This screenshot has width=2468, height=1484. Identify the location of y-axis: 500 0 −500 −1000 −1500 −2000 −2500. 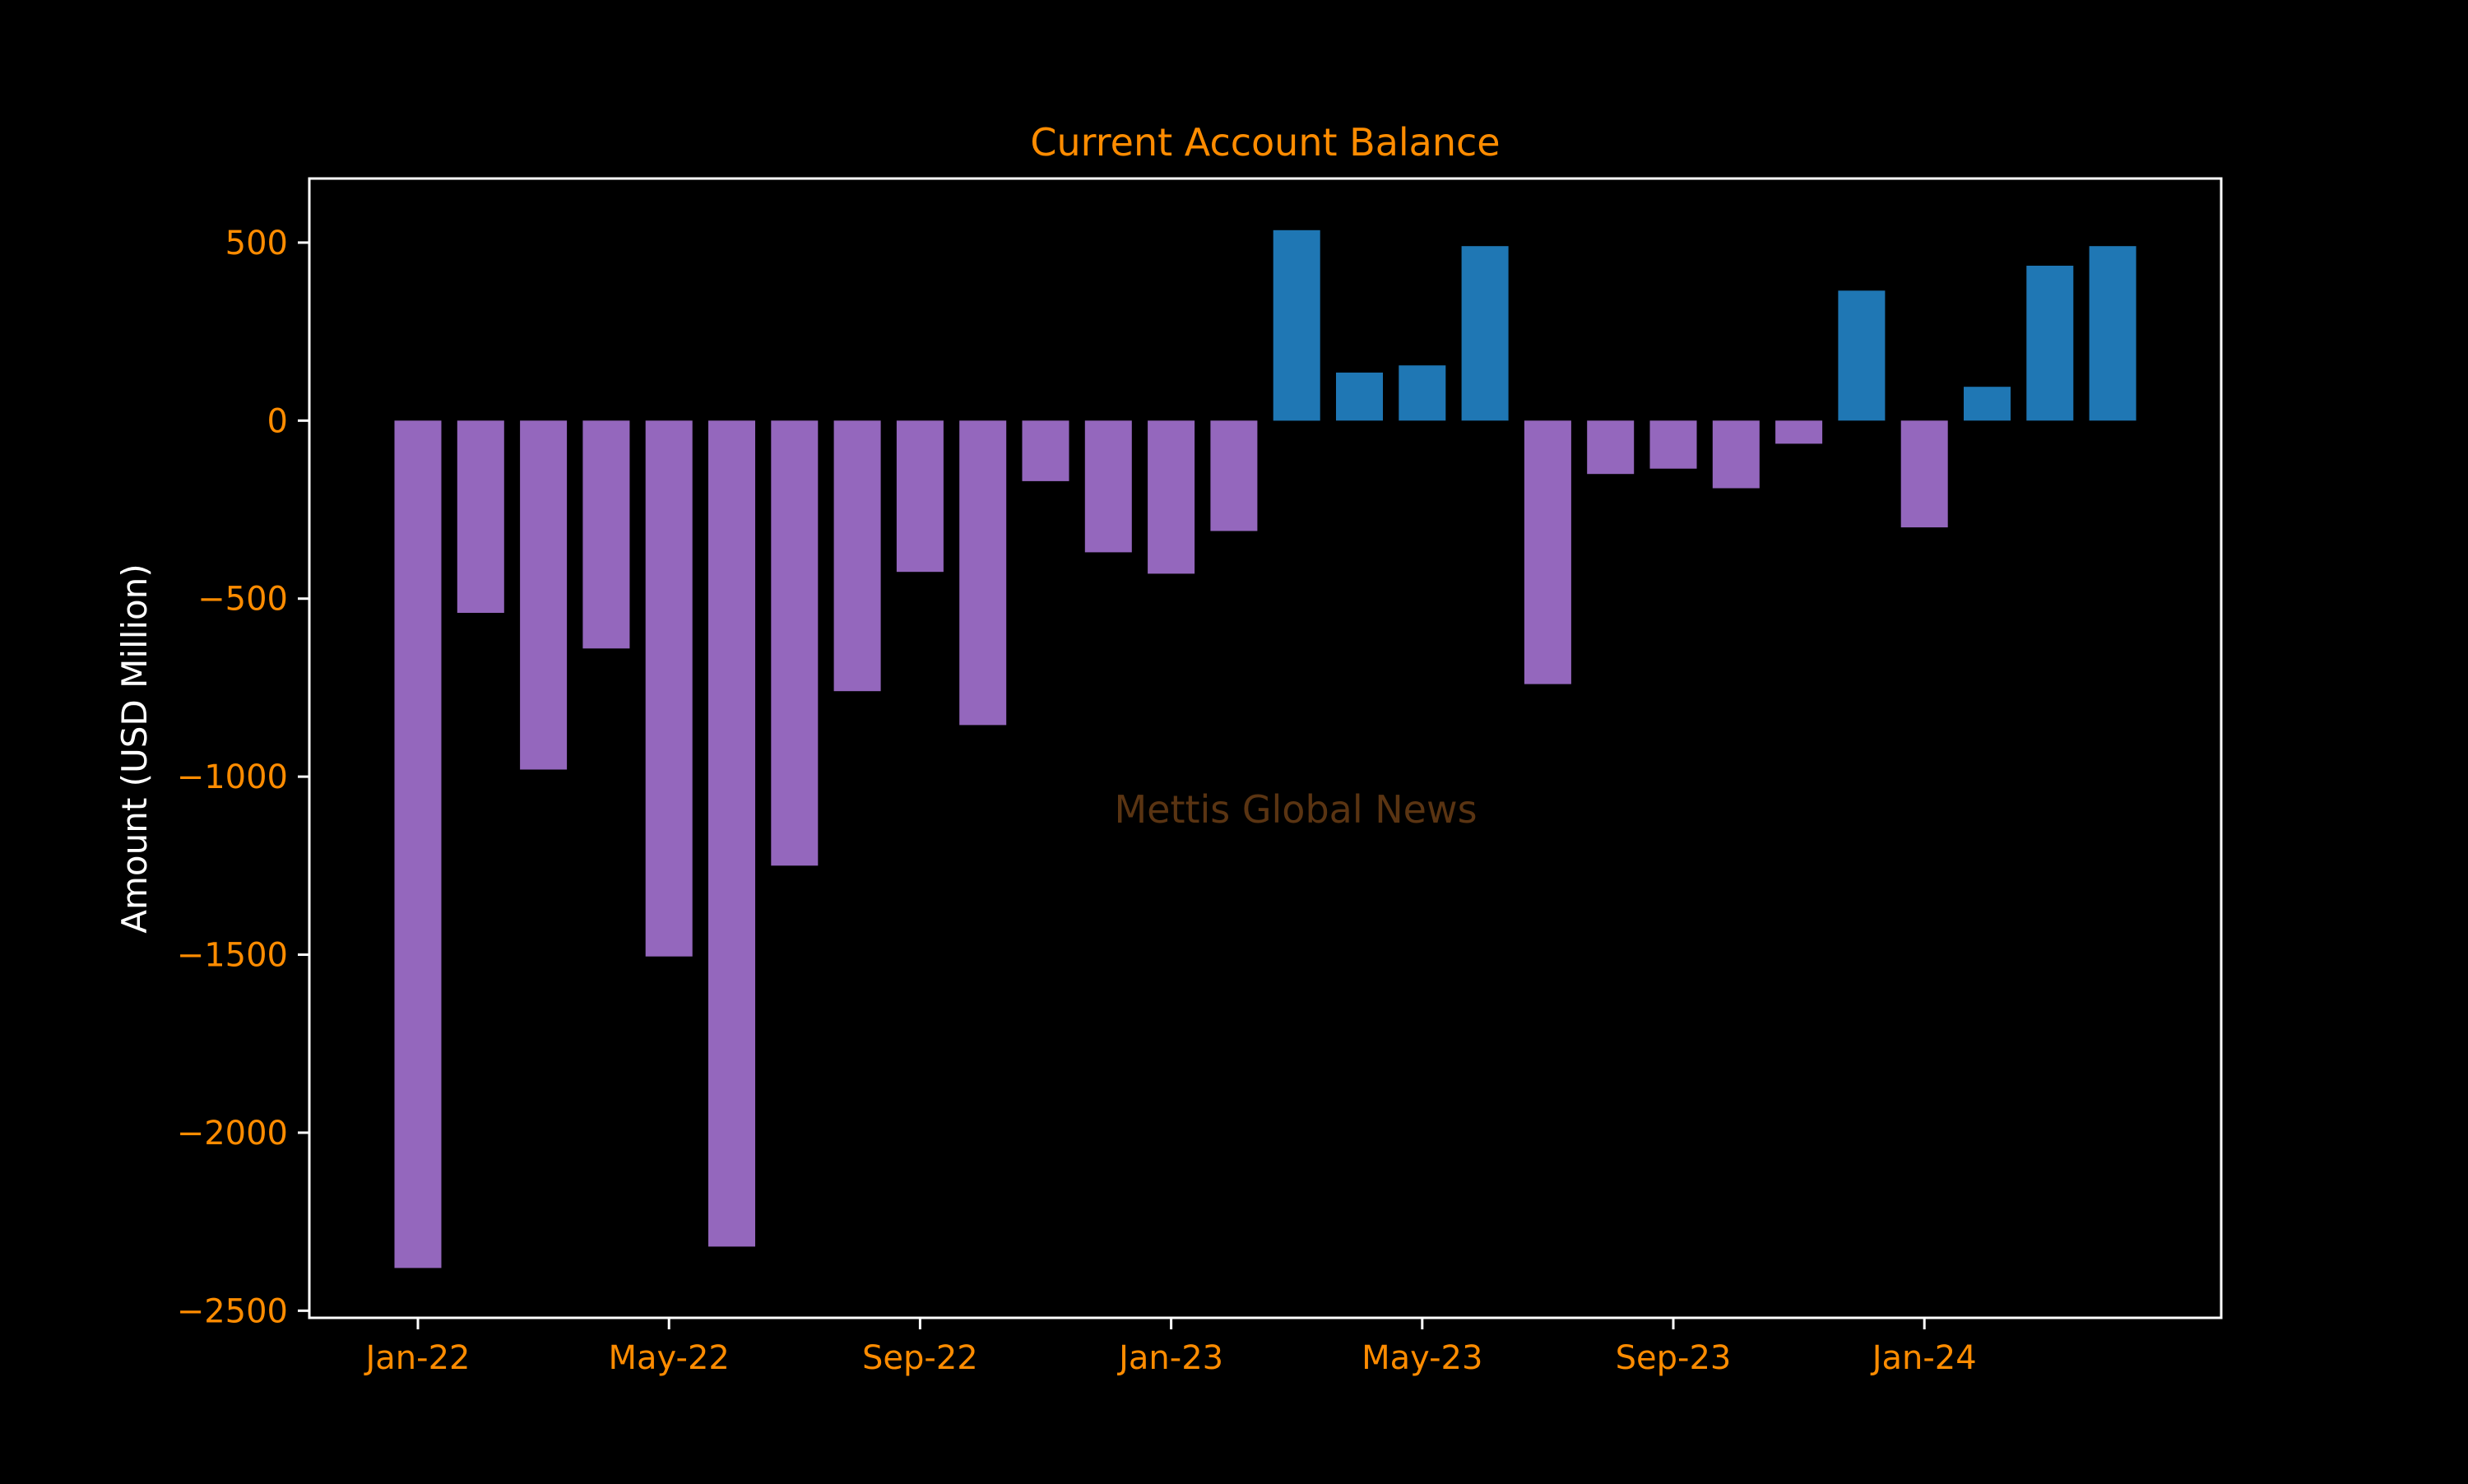
(243, 777).